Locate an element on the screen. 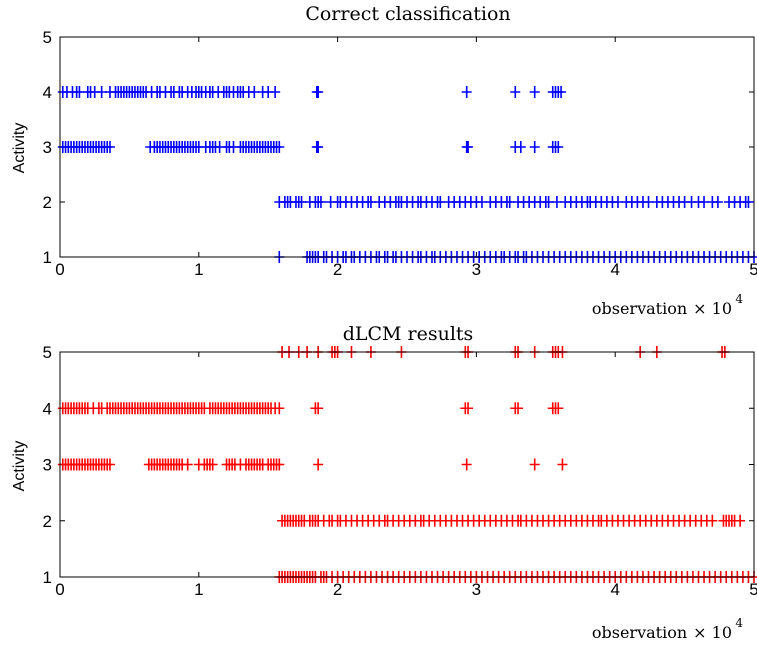 This screenshot has width=757, height=646. chart-title: Correct classification is located at coordinates (407, 14).